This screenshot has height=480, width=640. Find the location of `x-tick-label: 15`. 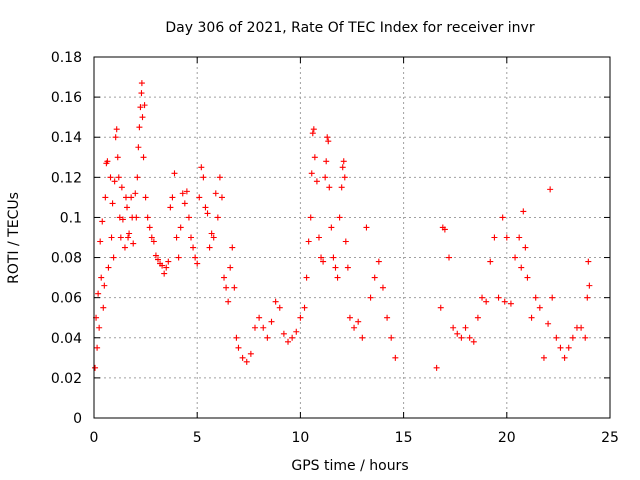

x-tick-label: 15 is located at coordinates (404, 438).